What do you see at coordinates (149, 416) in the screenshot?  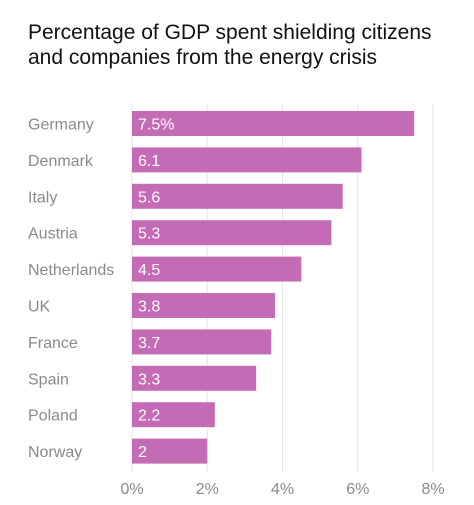 I see `bar-value-label: 2.2` at bounding box center [149, 416].